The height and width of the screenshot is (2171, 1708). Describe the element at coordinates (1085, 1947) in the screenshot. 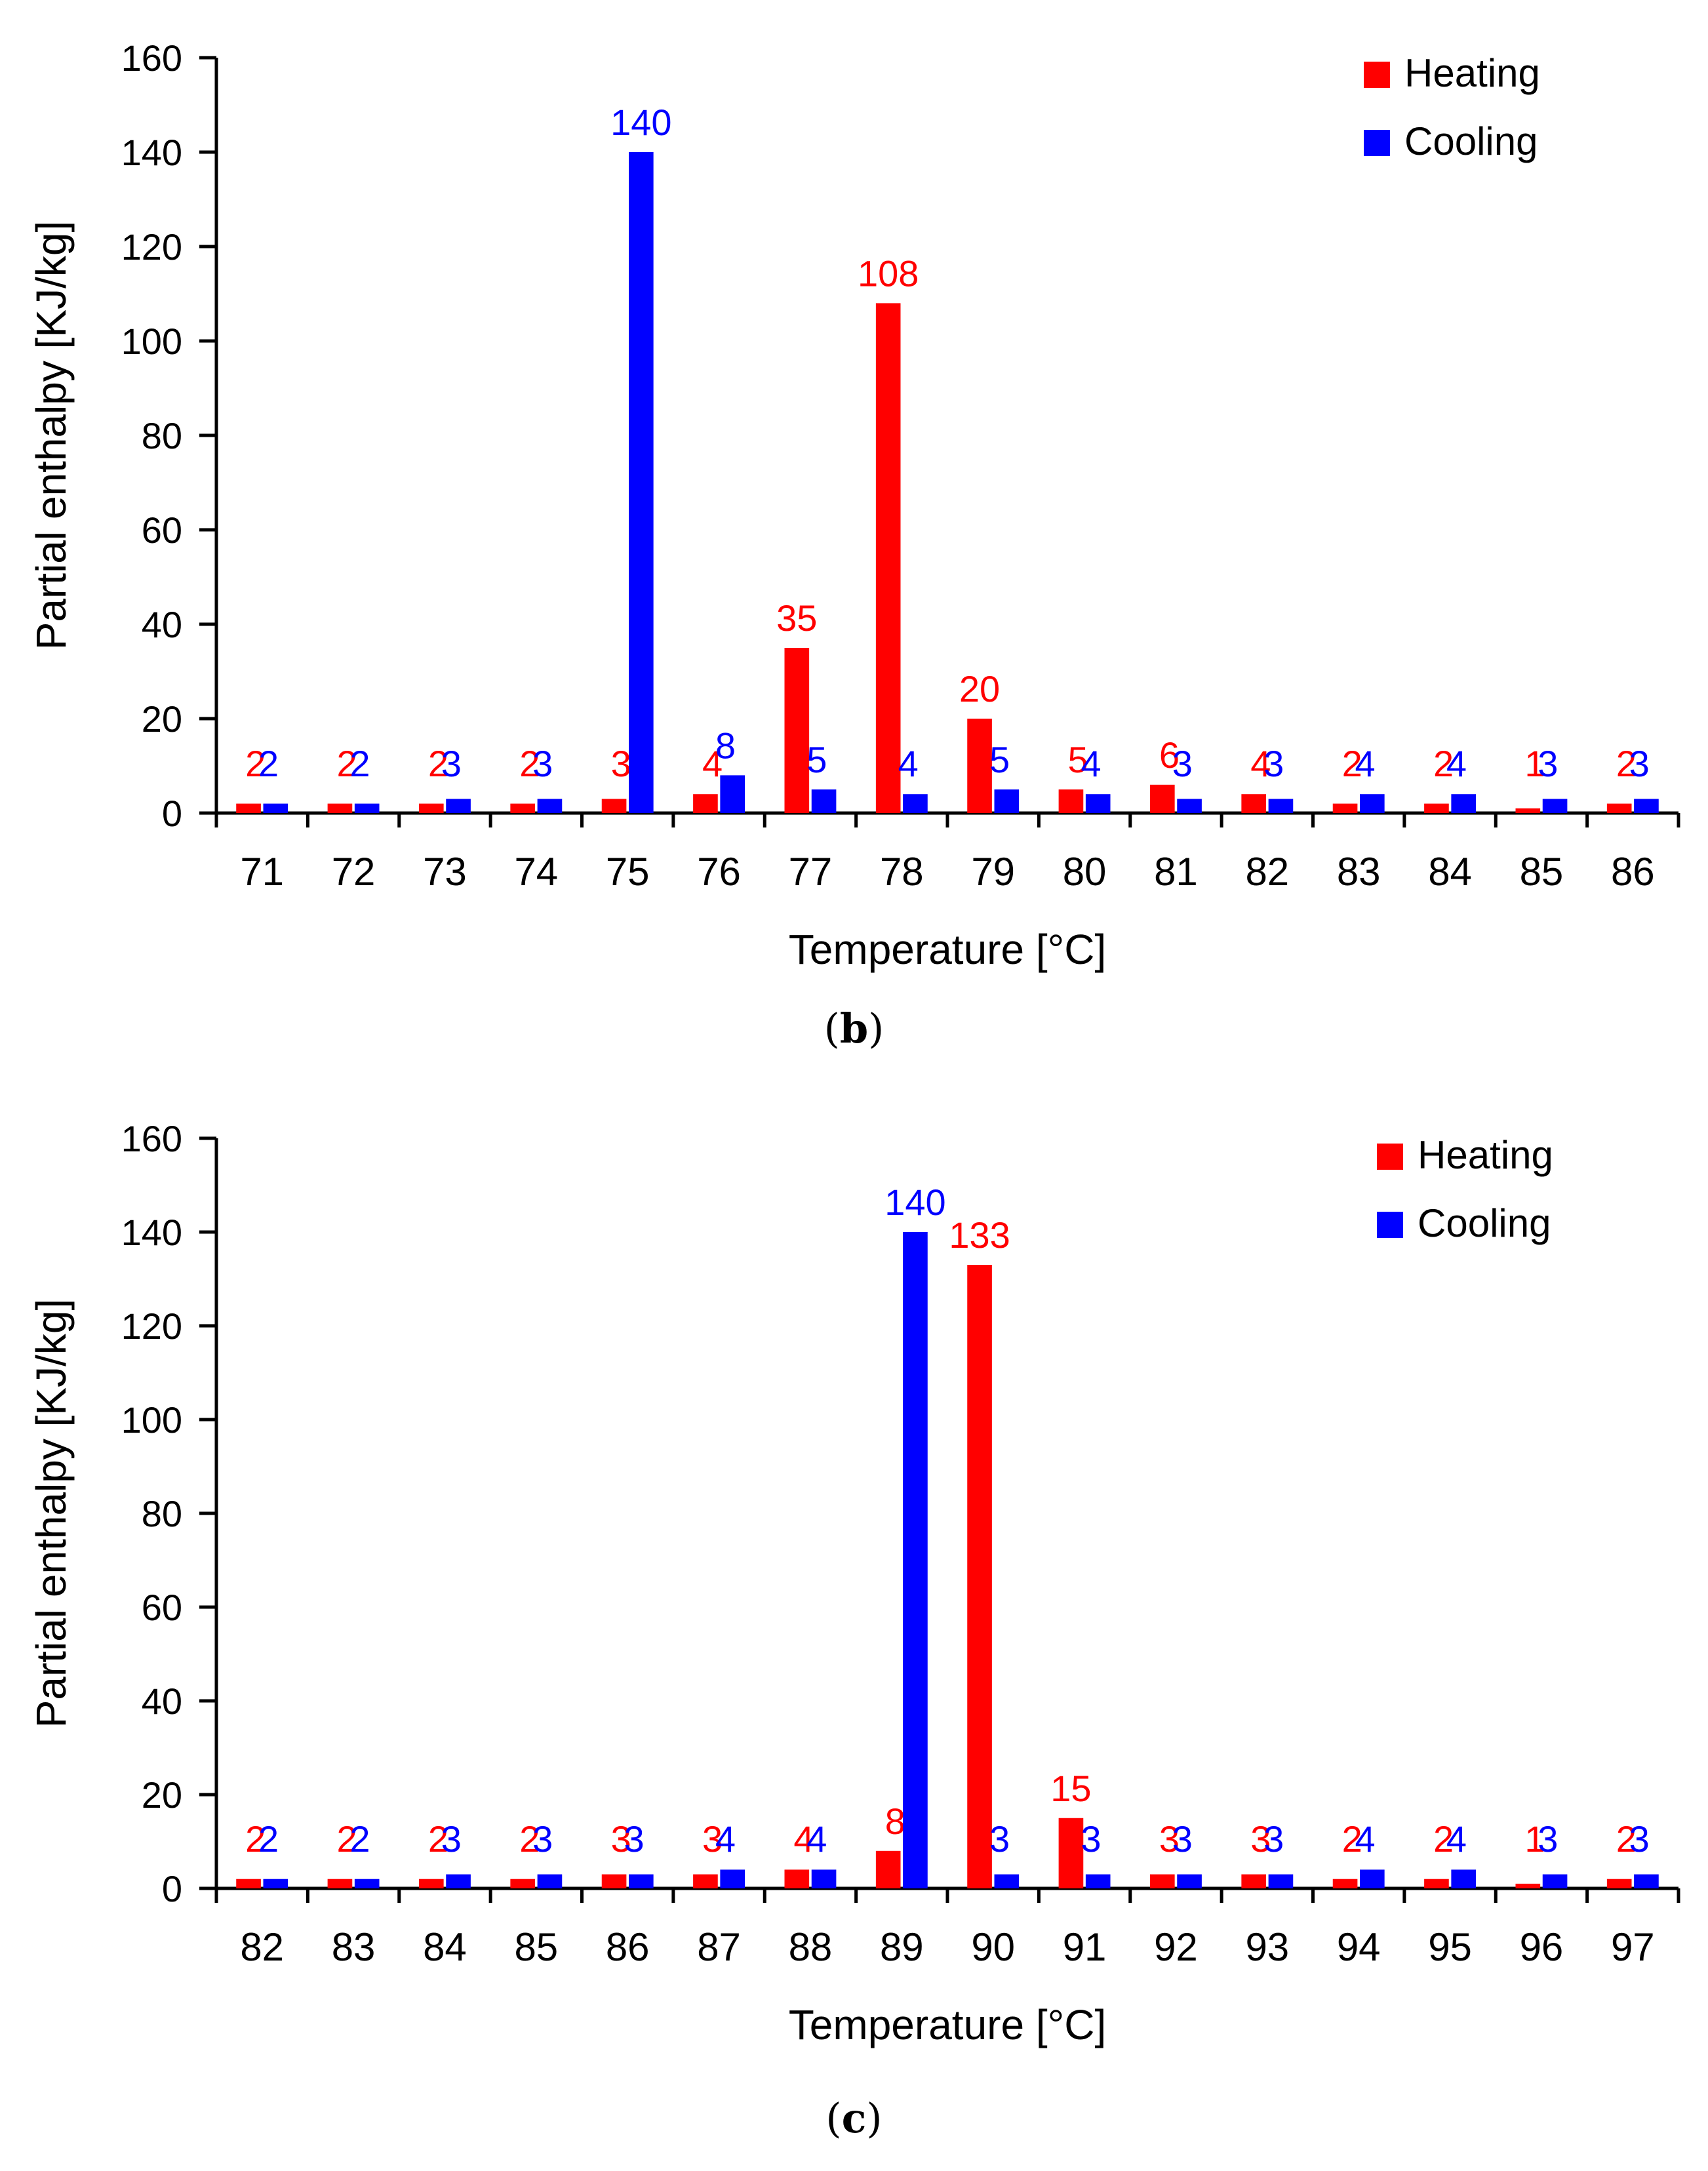

I see `x-tick-label: 91` at that location.